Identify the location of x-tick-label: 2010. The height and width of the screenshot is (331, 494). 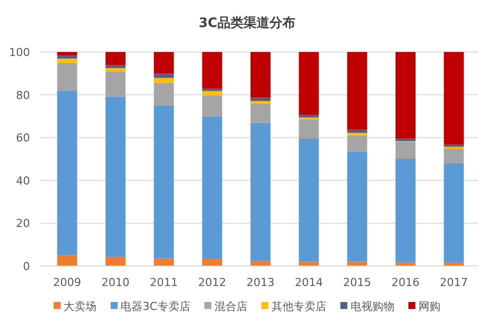
(116, 282).